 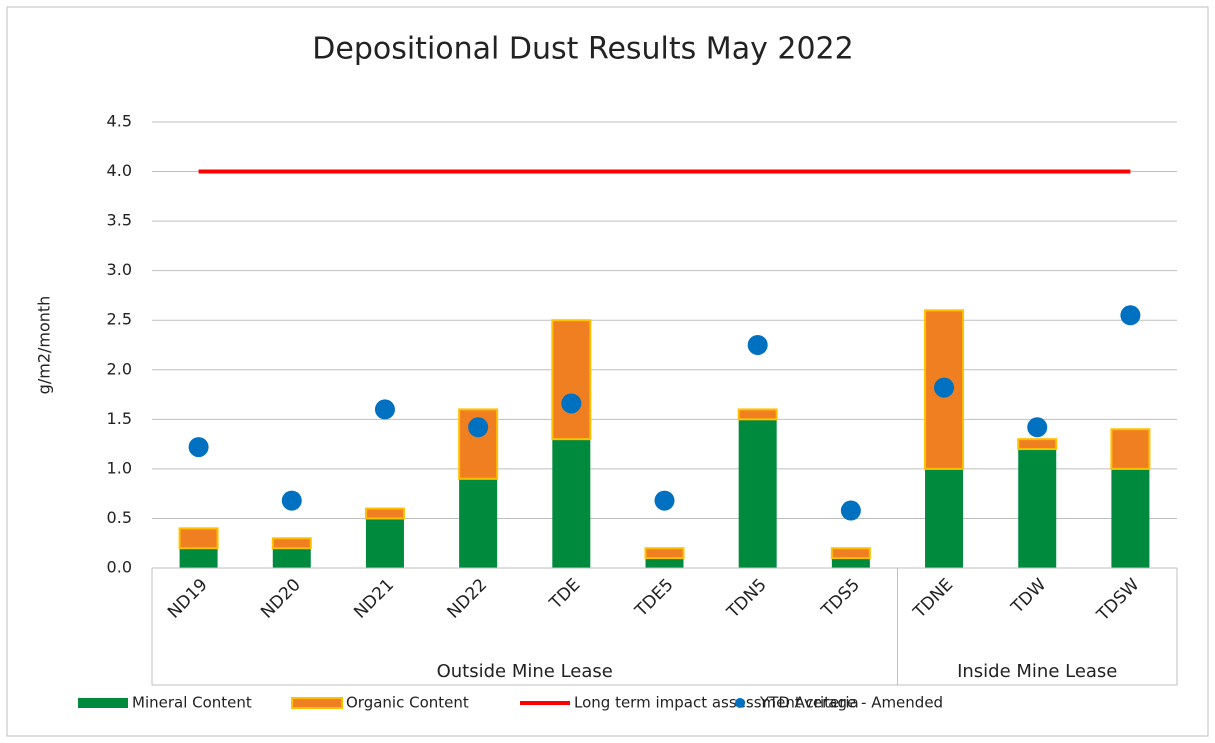 What do you see at coordinates (407, 703) in the screenshot?
I see `legend-label: Organic Content` at bounding box center [407, 703].